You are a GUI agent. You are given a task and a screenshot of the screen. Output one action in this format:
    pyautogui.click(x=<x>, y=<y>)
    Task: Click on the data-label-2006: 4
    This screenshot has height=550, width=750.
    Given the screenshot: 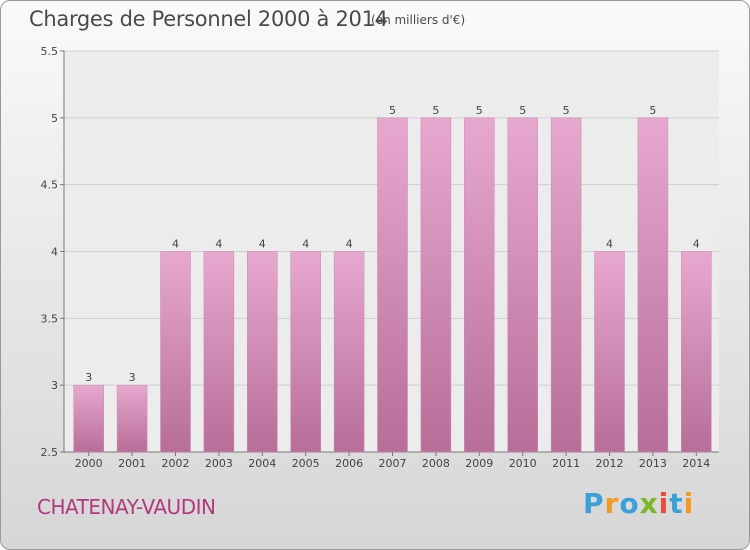 What is the action you would take?
    pyautogui.click(x=349, y=244)
    